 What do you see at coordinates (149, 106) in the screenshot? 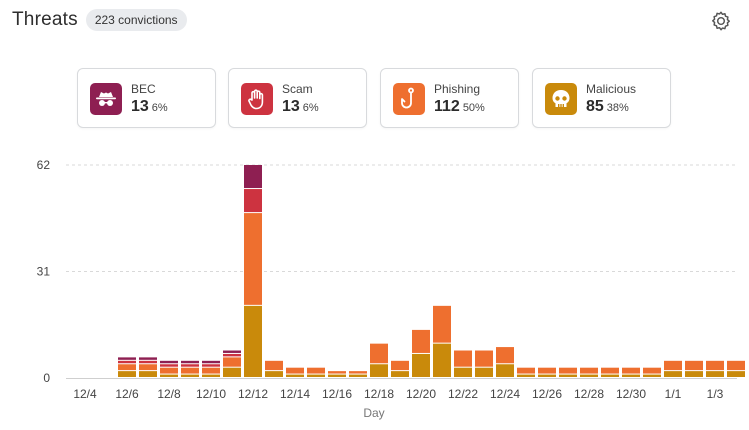
I see `card-value: 13 6%` at bounding box center [149, 106].